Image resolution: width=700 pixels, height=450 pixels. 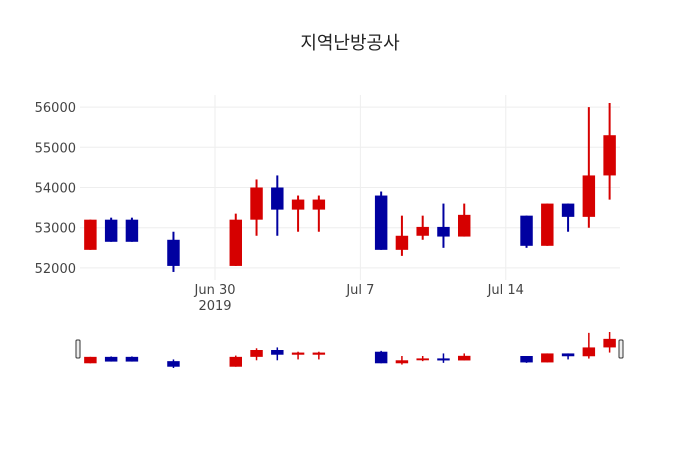 I want to click on y-tick-label: 53000, so click(x=55, y=229).